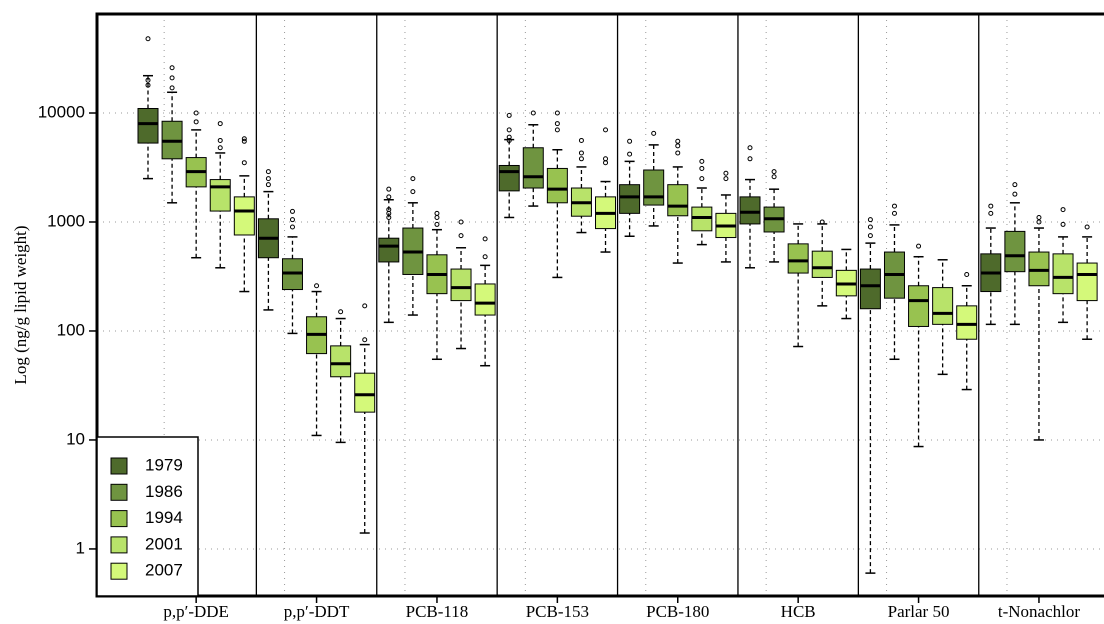 This screenshot has width=1104, height=624. Describe the element at coordinates (20, 304) in the screenshot. I see `y-axis-label: Log (ng/g lipid weight)` at that location.